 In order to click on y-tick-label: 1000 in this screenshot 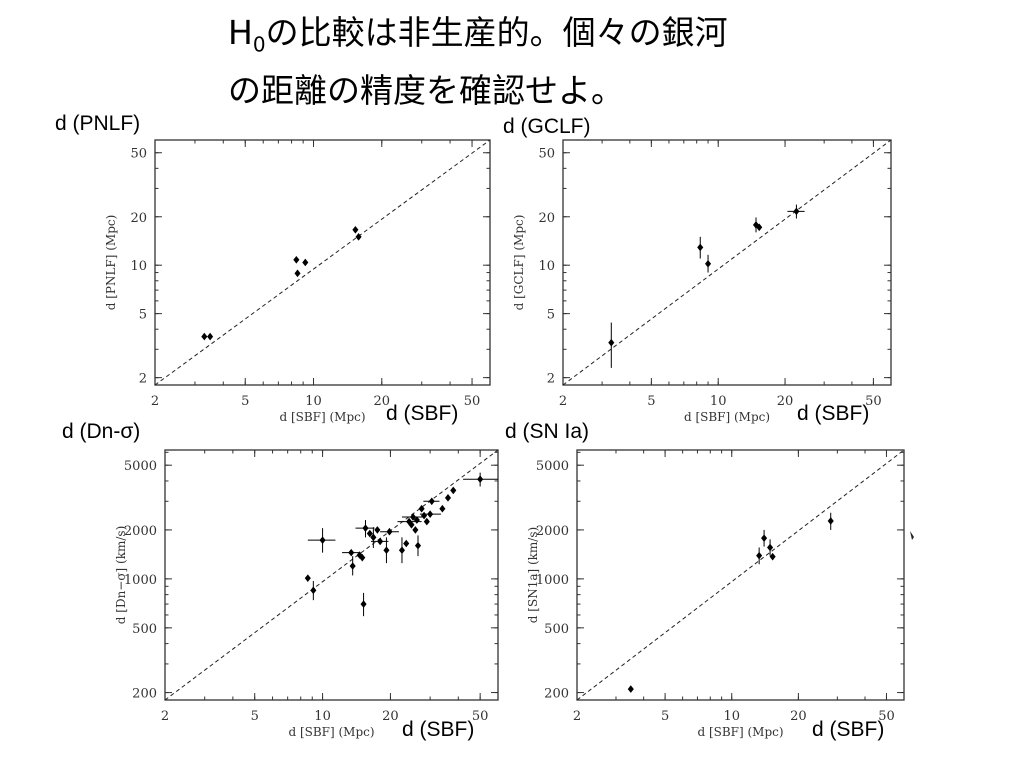, I will do `click(140, 580)`.